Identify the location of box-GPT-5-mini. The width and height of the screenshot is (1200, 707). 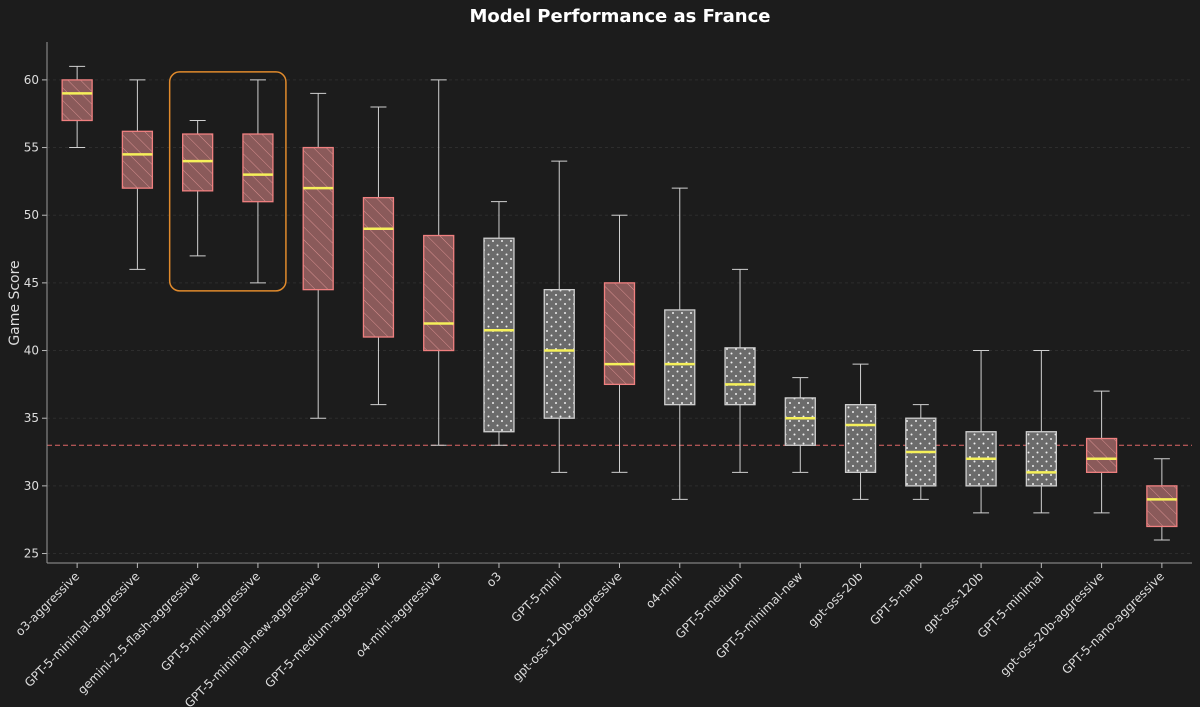
(559, 316).